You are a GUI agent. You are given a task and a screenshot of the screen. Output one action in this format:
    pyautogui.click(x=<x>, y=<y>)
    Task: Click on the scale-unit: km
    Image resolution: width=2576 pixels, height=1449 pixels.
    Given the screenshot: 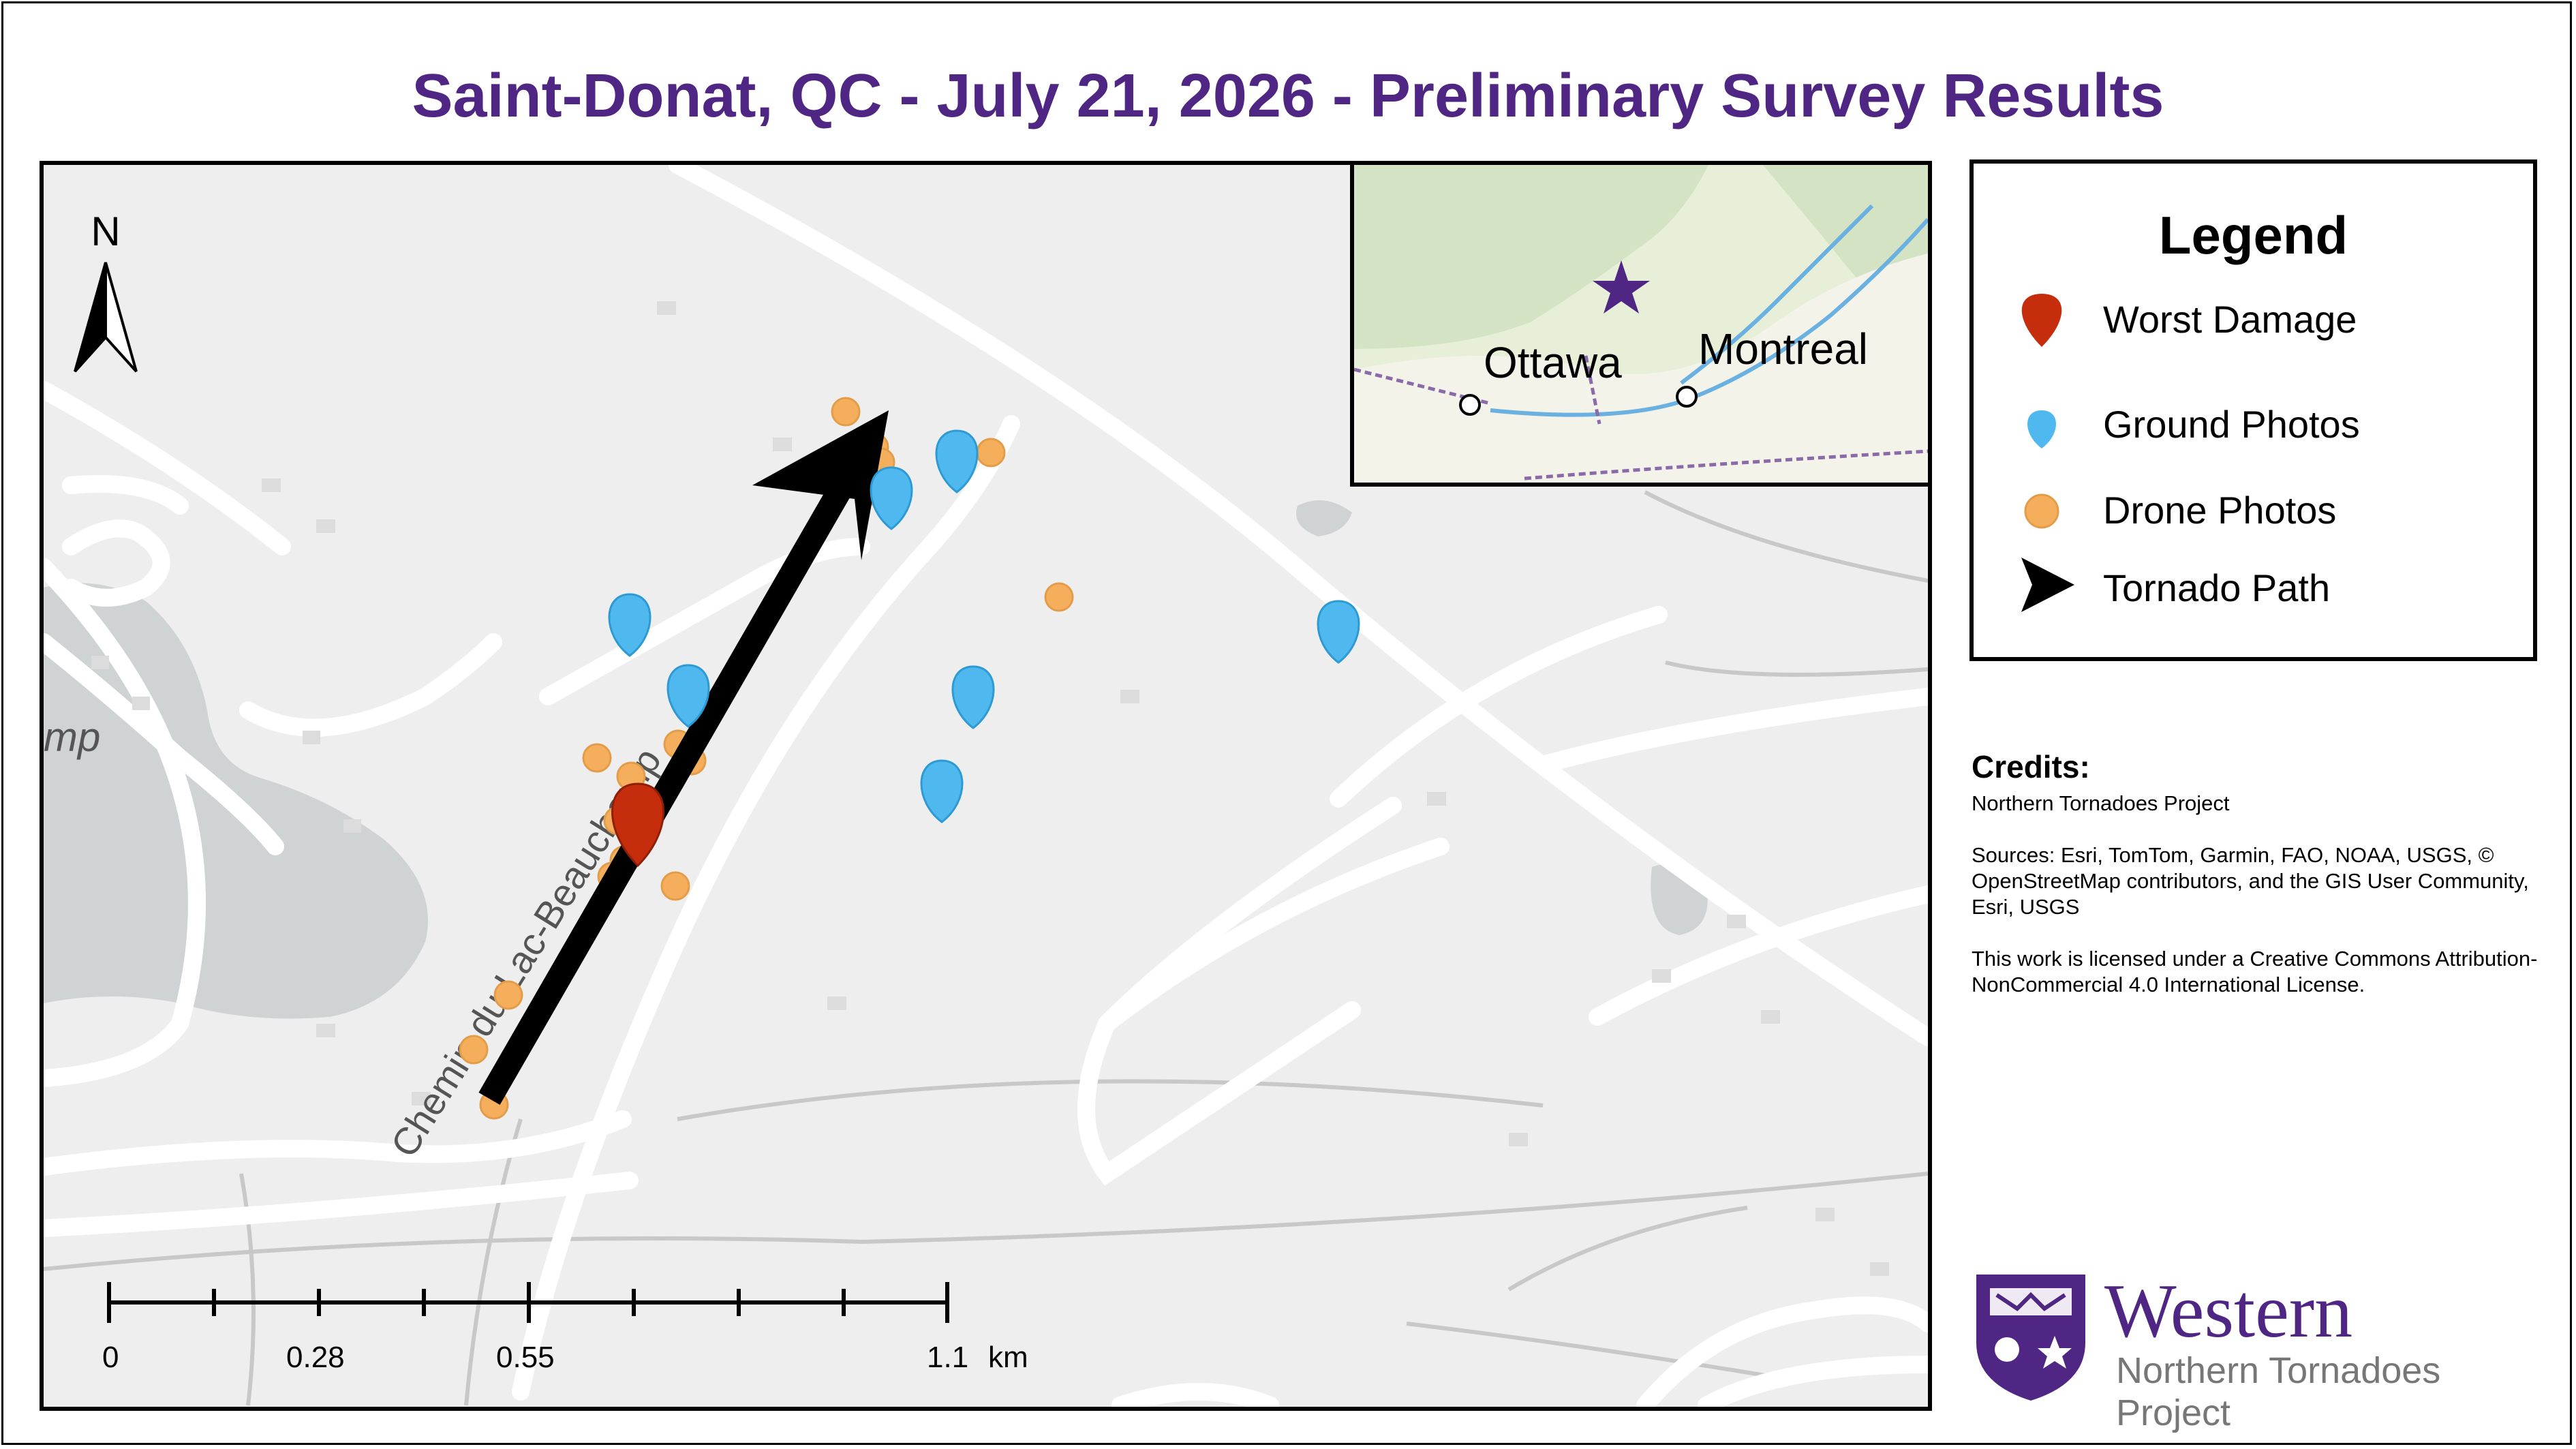 What is the action you would take?
    pyautogui.click(x=1008, y=1357)
    